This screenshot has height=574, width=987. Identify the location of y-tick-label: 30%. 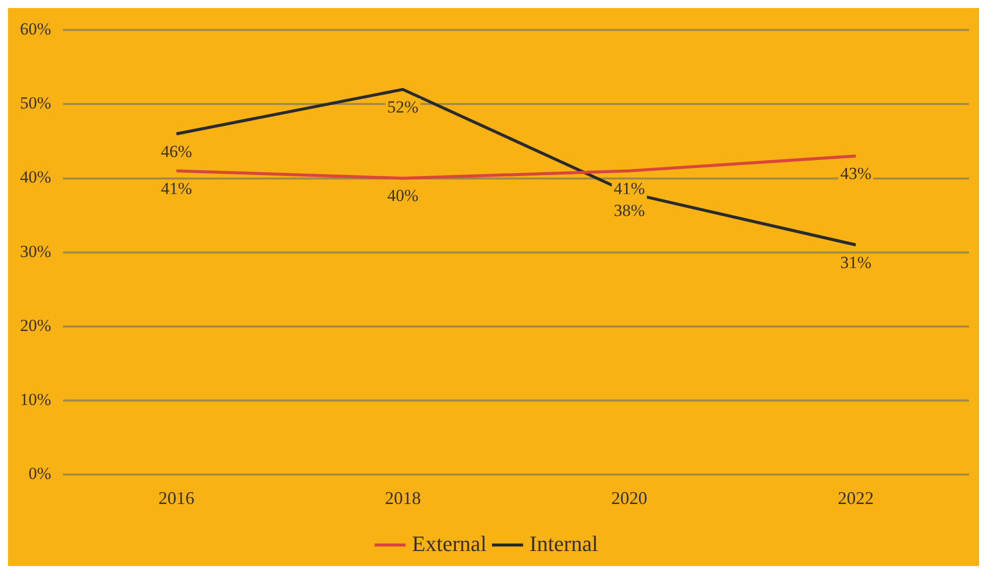
(36, 251).